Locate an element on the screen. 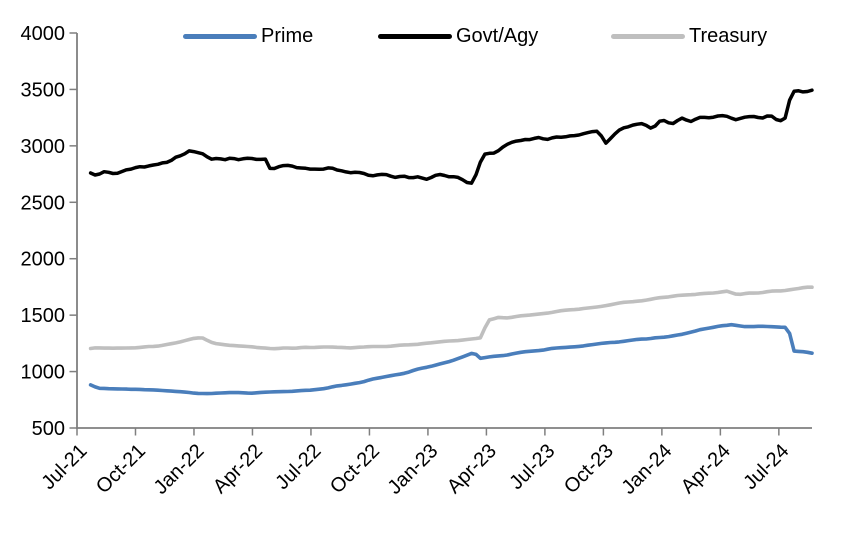 This screenshot has width=852, height=538. legend-item-govt-agy: Govt/Agy is located at coordinates (458, 36).